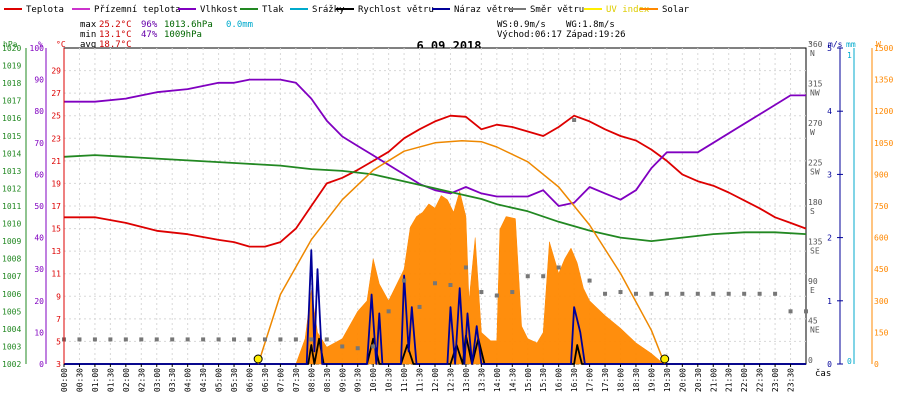  I want to click on x-tick-label: 20:00, so click(682, 380).